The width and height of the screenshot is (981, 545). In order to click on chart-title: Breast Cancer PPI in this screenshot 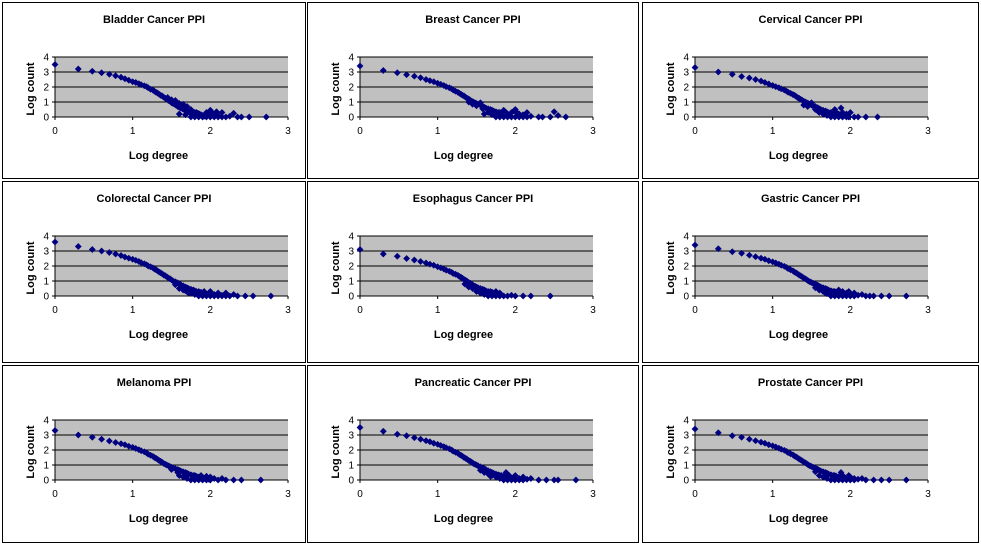, I will do `click(472, 20)`.